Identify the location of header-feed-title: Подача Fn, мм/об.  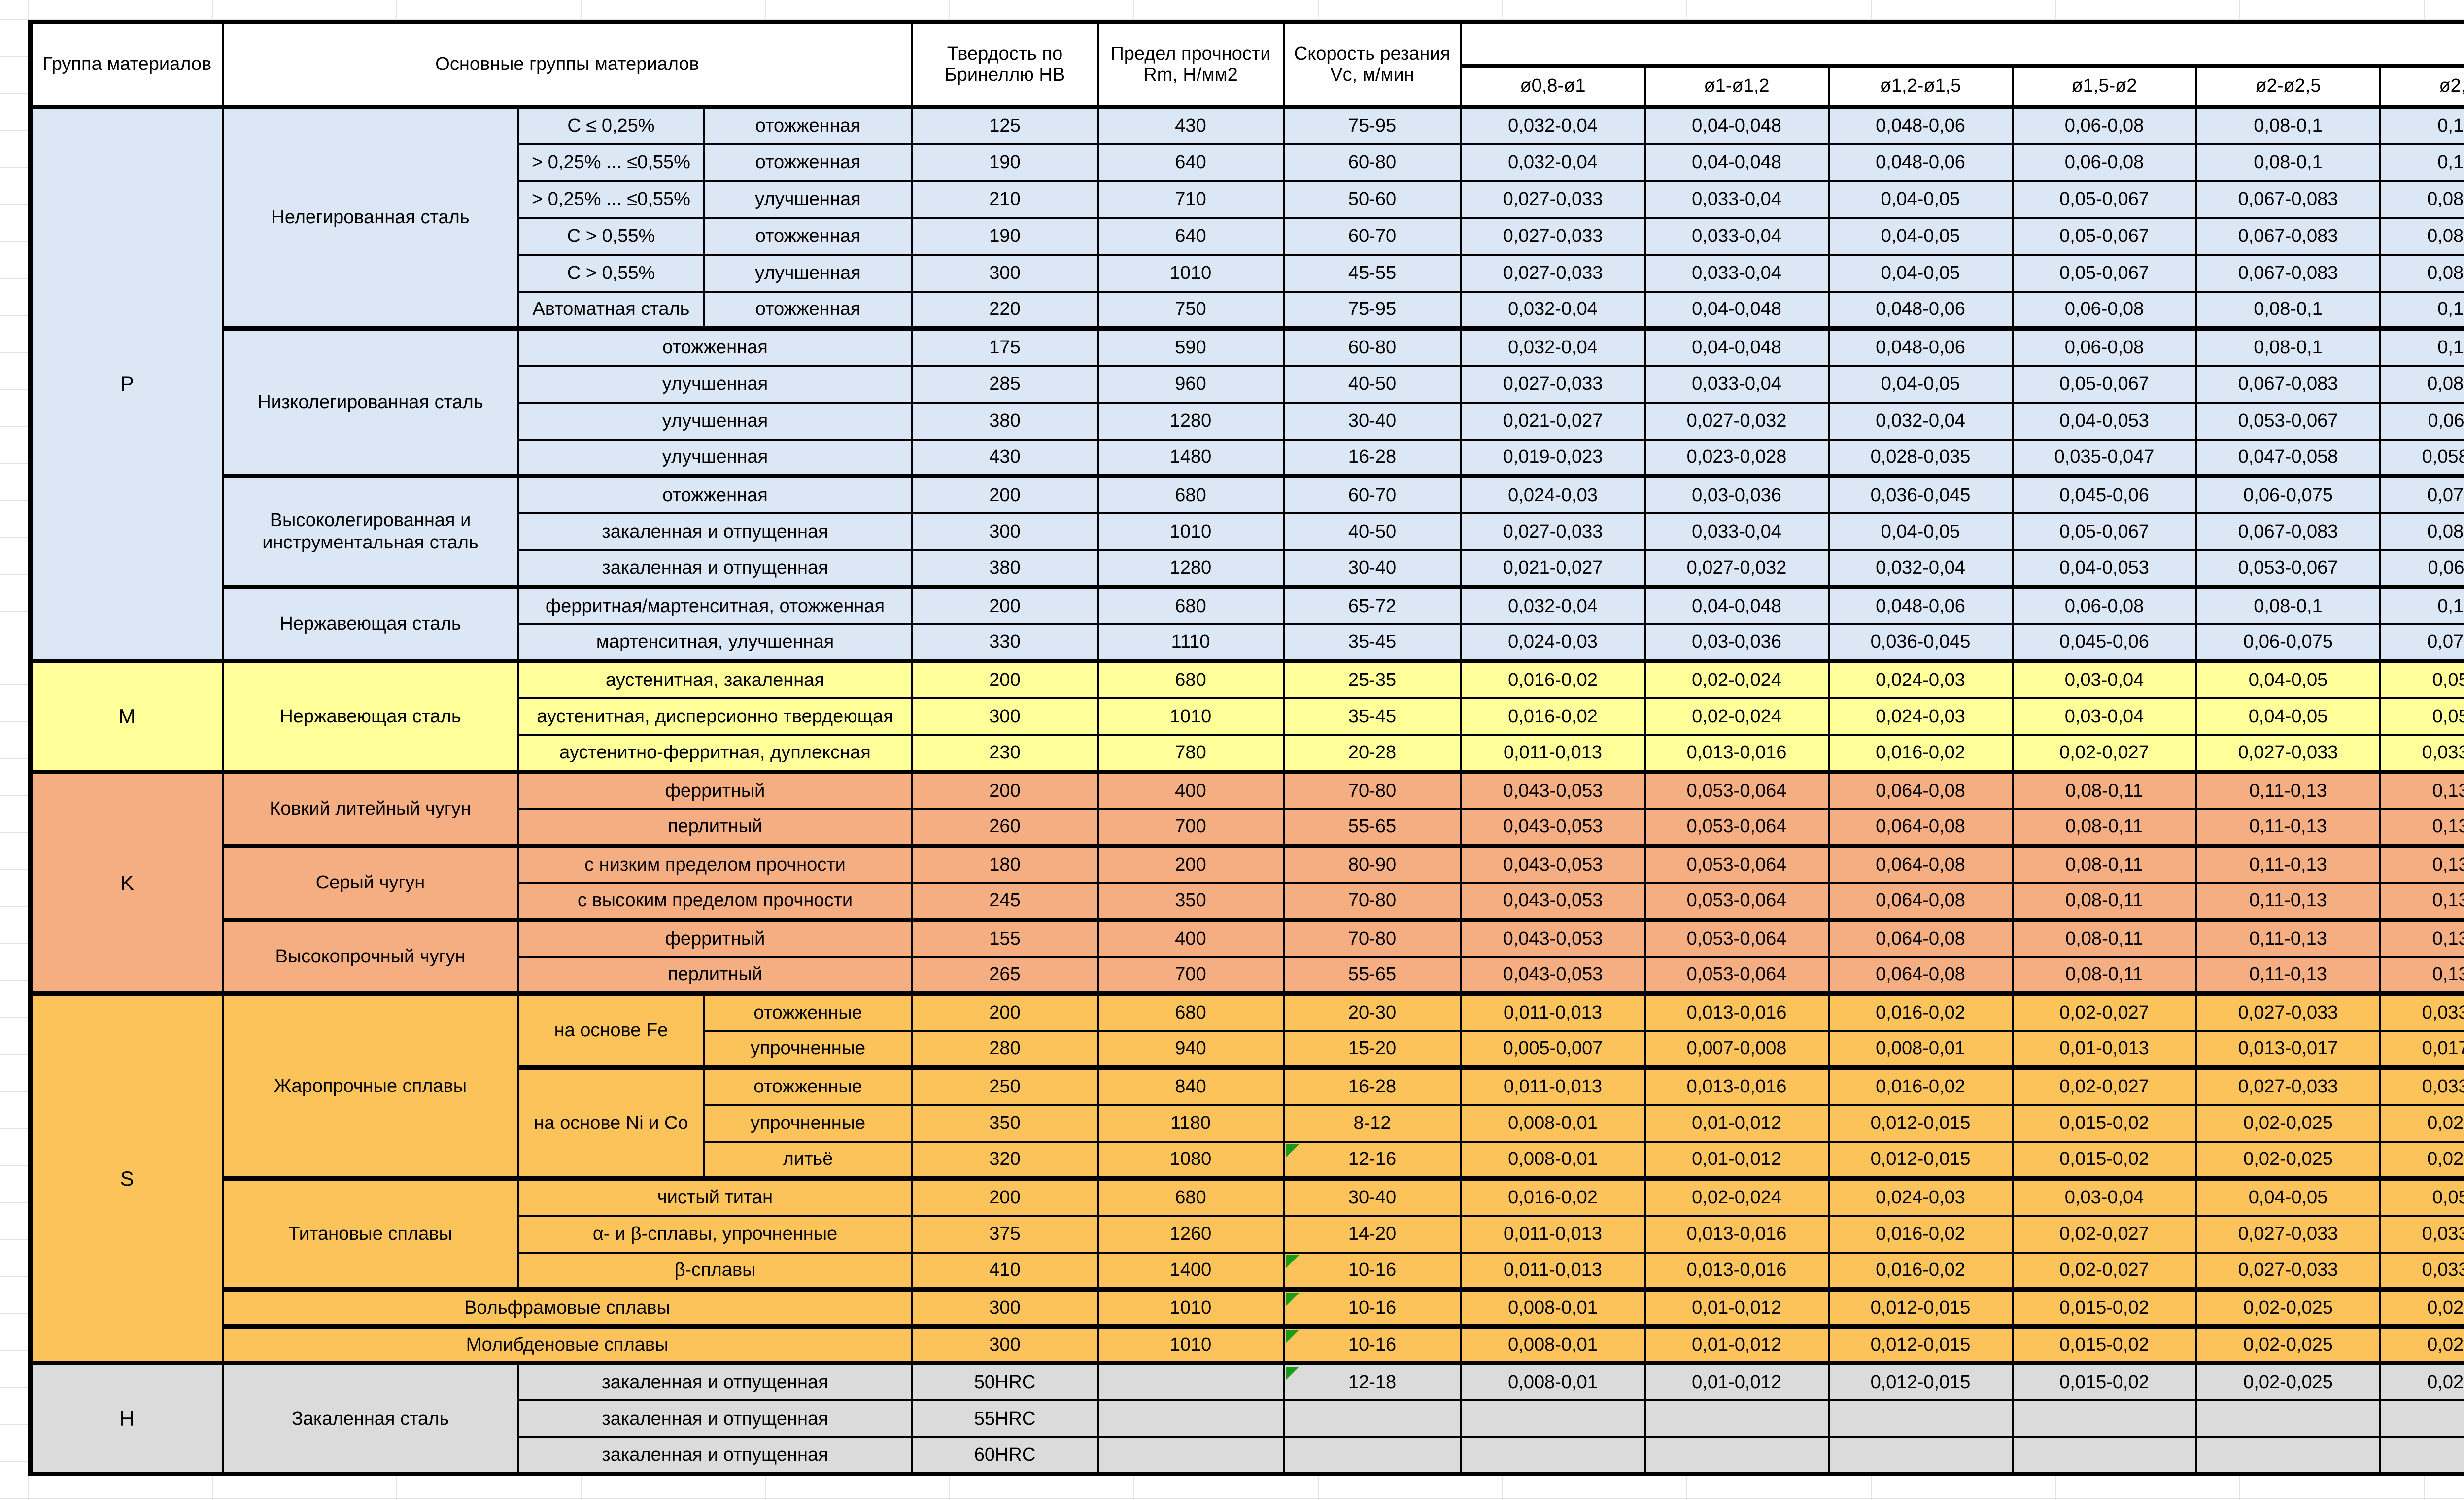
(1962, 44).